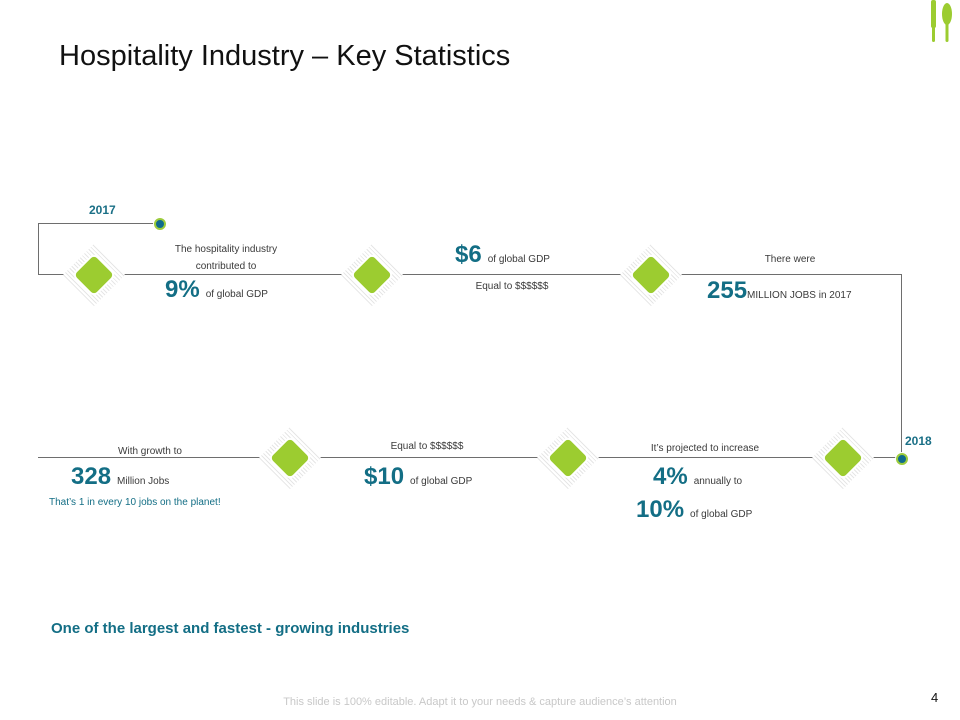  What do you see at coordinates (470, 457) in the screenshot?
I see `connector-bottom-row` at bounding box center [470, 457].